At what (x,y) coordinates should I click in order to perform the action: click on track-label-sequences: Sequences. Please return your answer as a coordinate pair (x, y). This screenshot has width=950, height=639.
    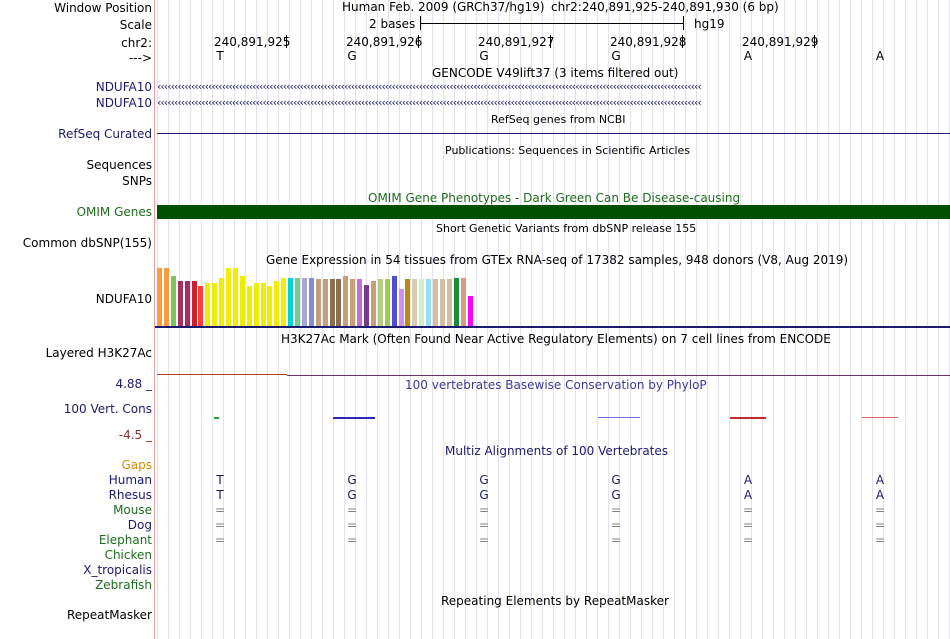
    Looking at the image, I should click on (119, 165).